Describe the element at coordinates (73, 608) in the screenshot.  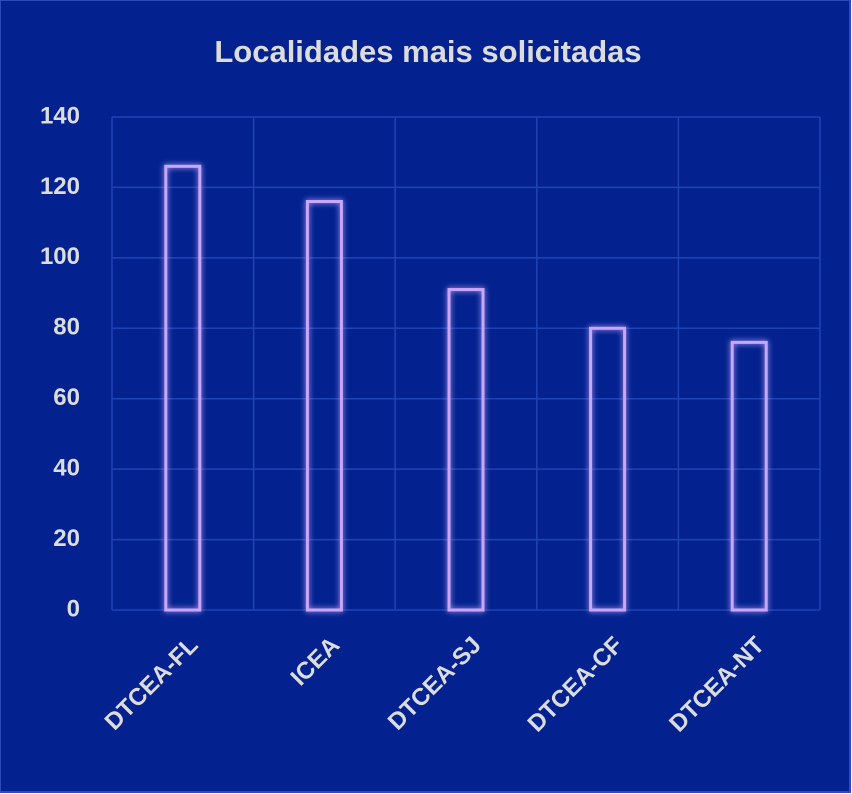
I see `y-tick-label: 0` at that location.